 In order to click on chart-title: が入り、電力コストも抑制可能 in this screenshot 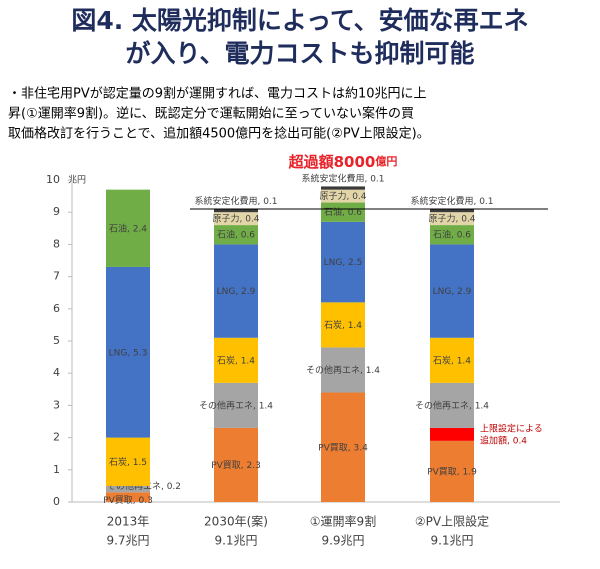, I will do `click(299, 53)`.